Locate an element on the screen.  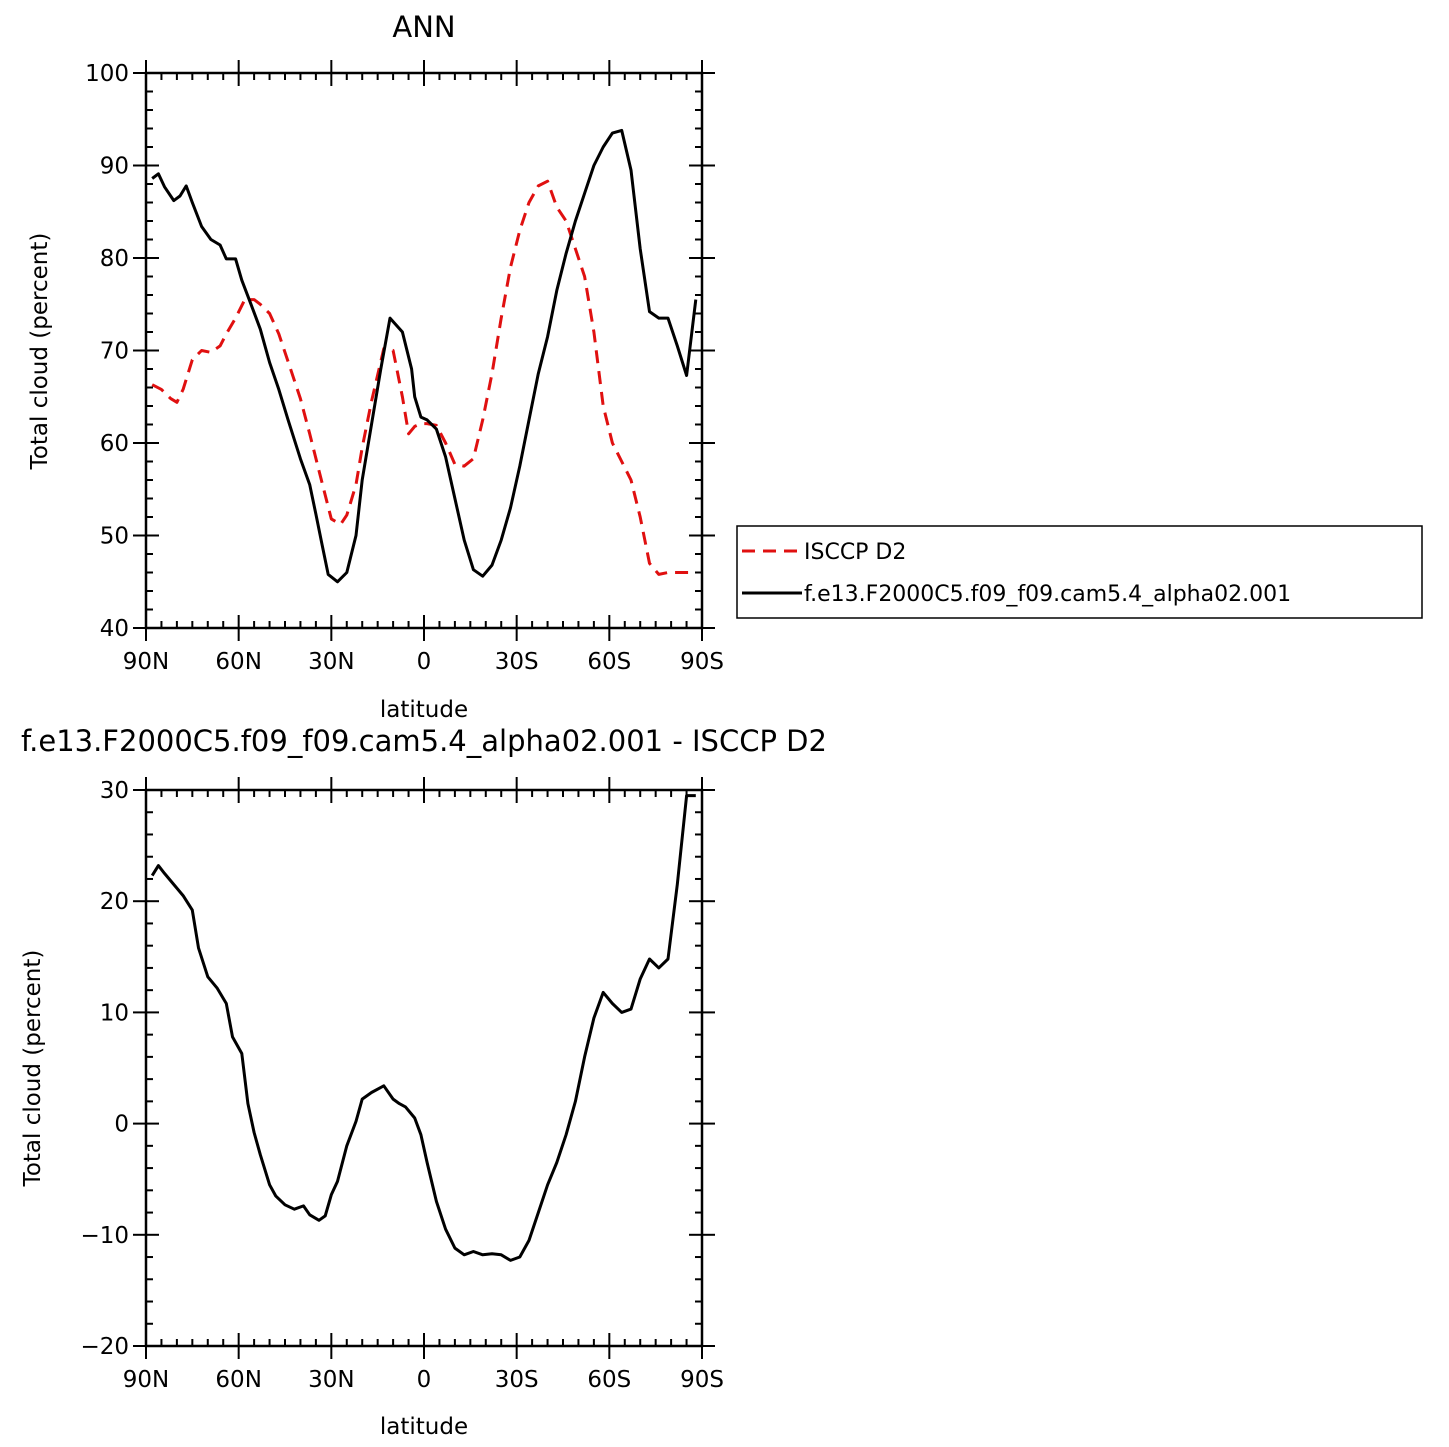
y-tick-label: 20 is located at coordinates (114, 902).